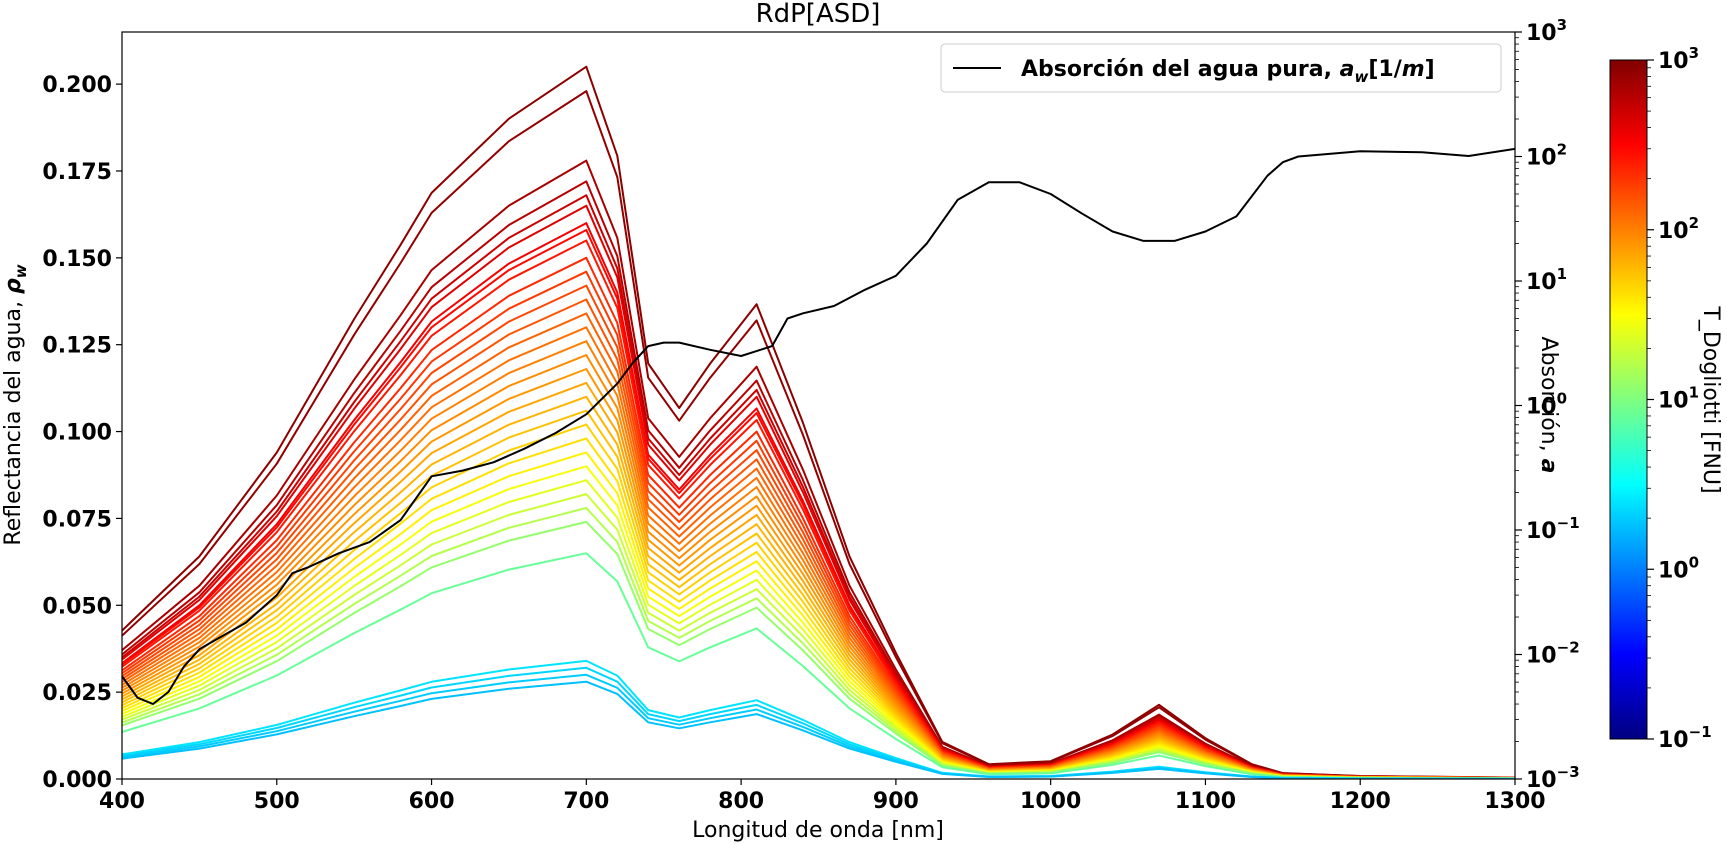 The image size is (1727, 843). What do you see at coordinates (1710, 399) in the screenshot?
I see `colorbar-label: T_Dogliotti [FNU]` at bounding box center [1710, 399].